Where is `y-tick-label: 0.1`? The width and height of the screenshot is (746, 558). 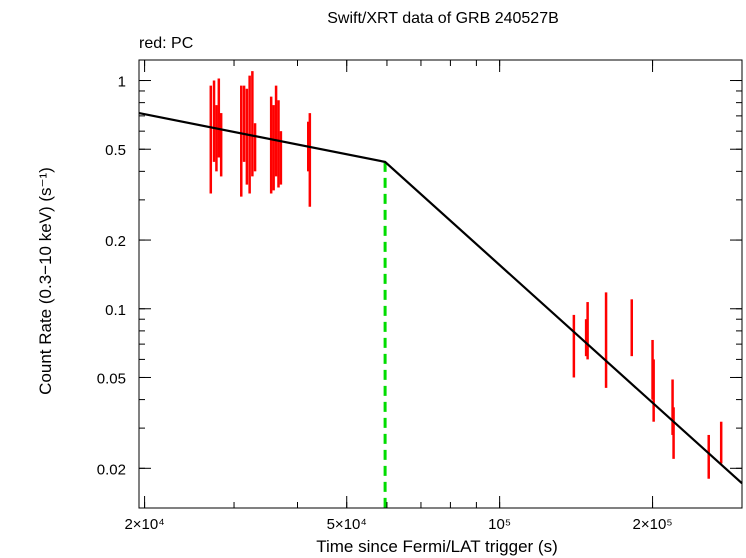
y-tick-label: 0.1 is located at coordinates (115, 310).